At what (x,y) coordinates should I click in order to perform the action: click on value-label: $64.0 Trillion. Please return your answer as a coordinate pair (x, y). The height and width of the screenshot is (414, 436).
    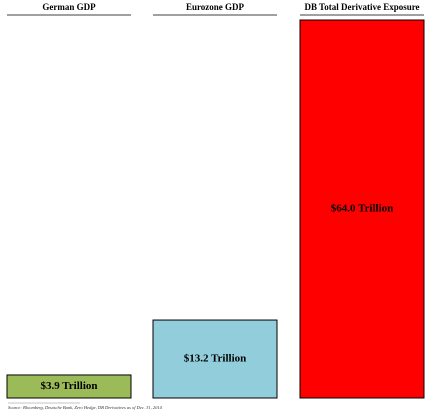
    Looking at the image, I should click on (362, 209).